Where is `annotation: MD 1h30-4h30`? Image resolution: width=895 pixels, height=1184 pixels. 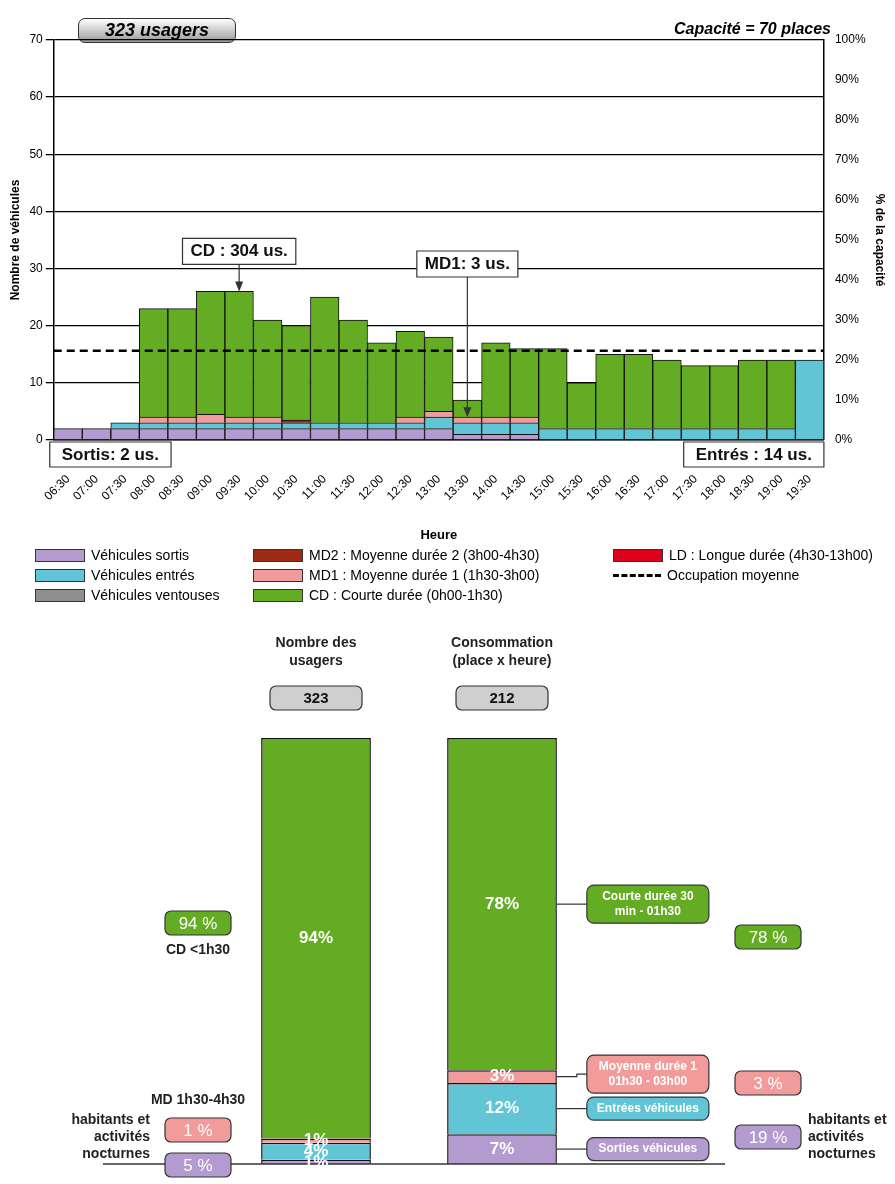 annotation: MD 1h30-4h30 is located at coordinates (198, 1098).